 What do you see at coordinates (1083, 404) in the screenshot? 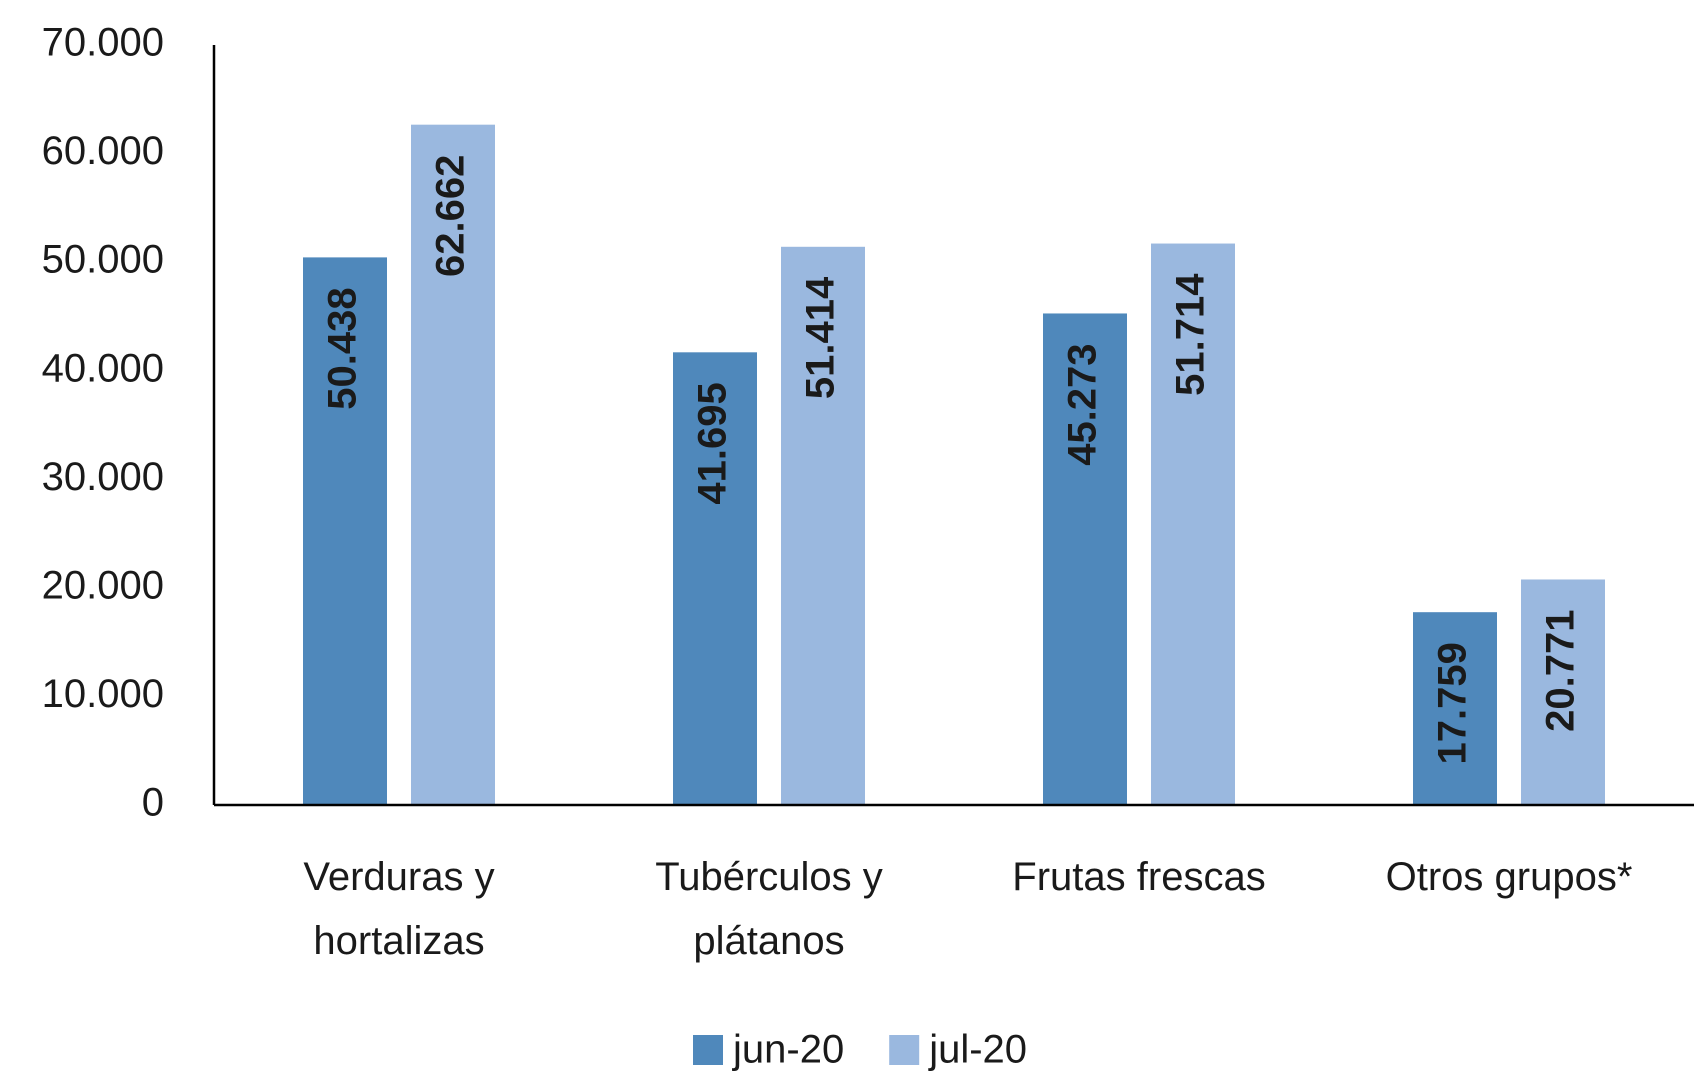
I see `data-label: 45.273` at bounding box center [1083, 404].